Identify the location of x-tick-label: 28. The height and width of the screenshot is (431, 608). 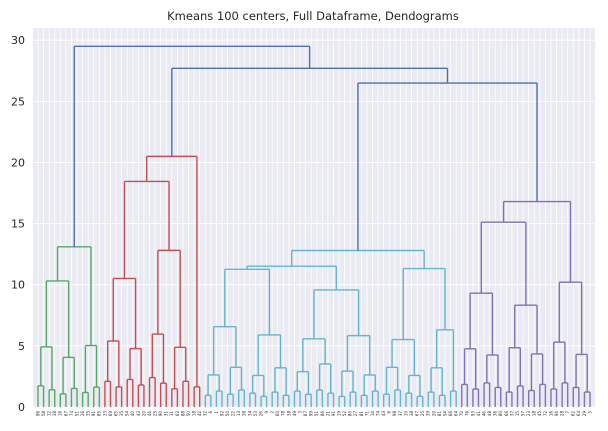
(562, 414).